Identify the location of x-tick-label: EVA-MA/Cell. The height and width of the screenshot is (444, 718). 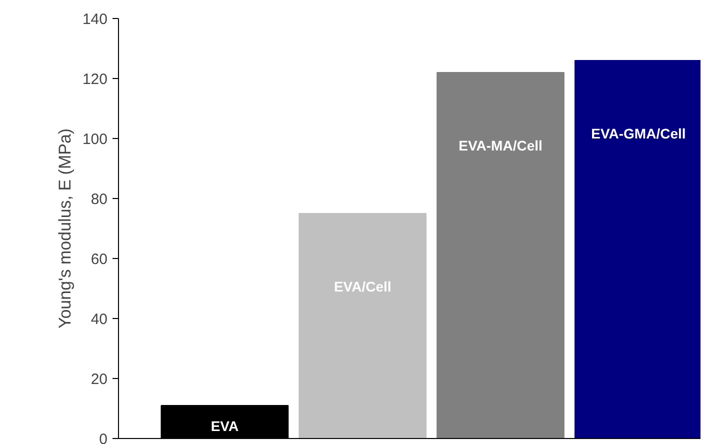
(500, 146).